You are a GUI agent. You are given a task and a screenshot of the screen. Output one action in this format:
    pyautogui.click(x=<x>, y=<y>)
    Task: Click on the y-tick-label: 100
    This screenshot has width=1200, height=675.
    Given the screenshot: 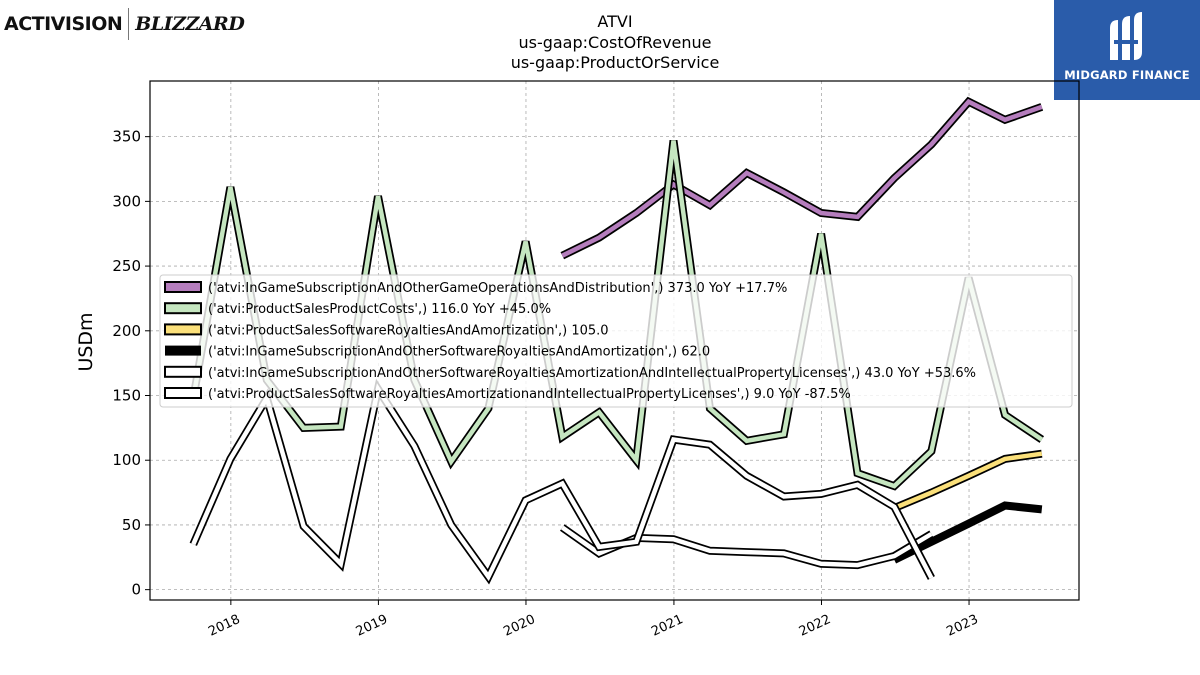 What is the action you would take?
    pyautogui.click(x=126, y=460)
    